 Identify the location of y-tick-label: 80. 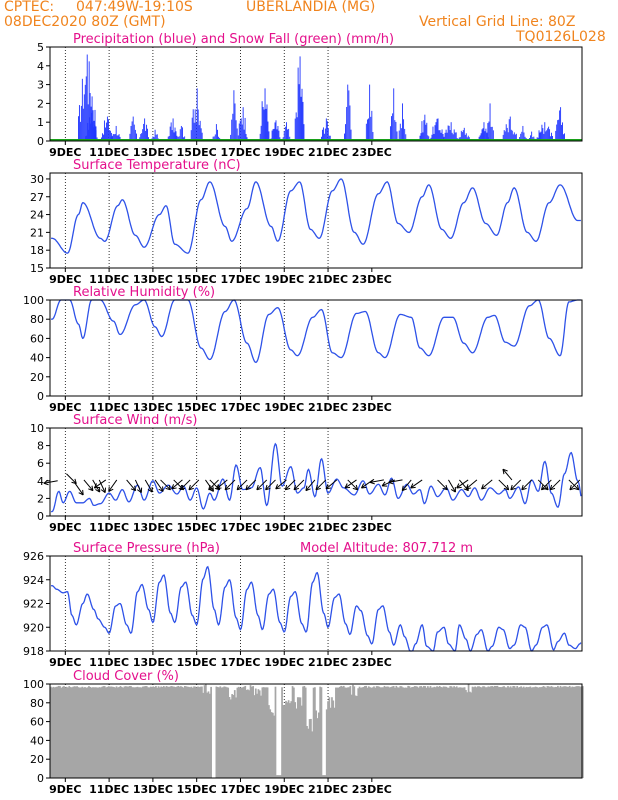
(37, 703).